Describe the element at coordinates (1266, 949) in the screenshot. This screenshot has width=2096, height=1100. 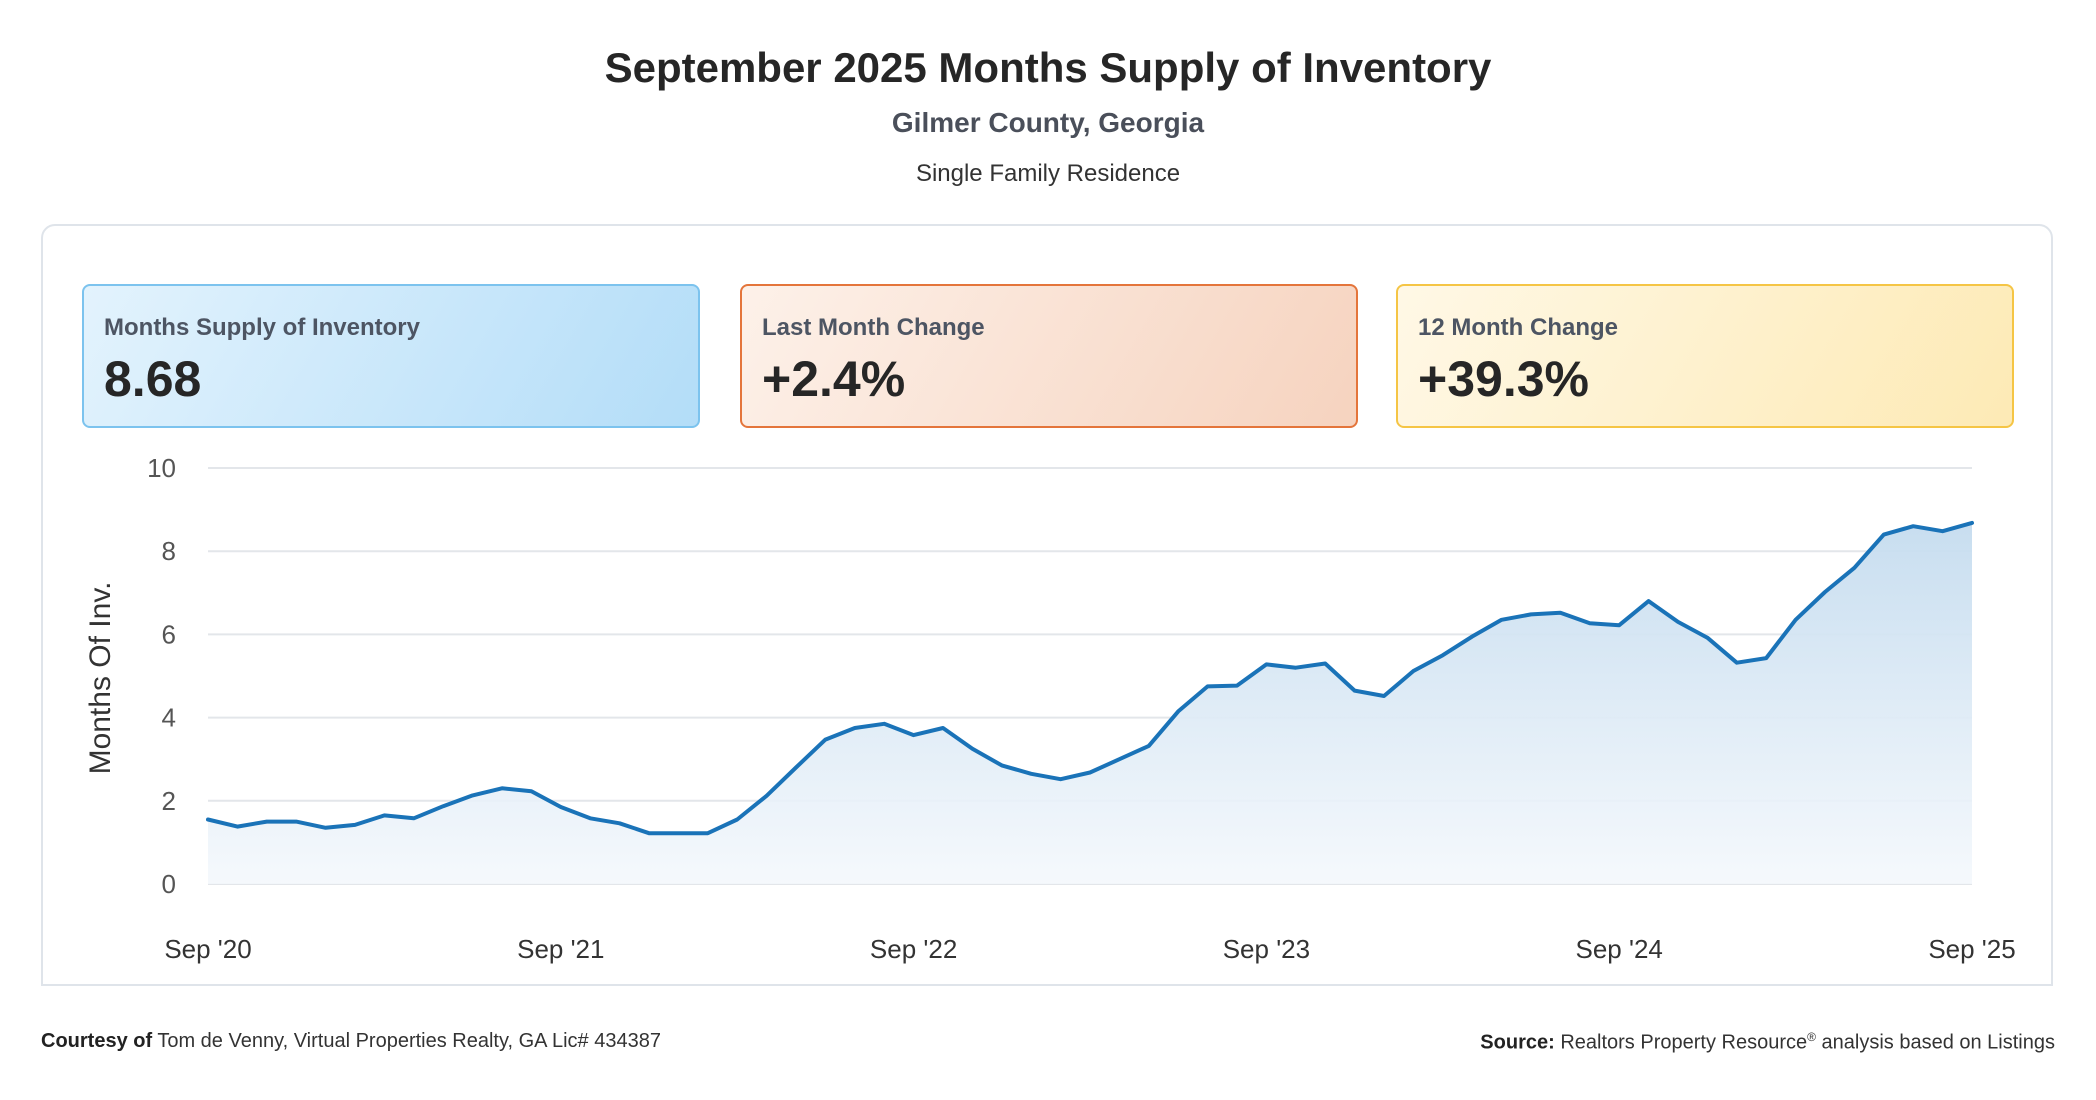
I see `x-tick-label: Sep '23` at that location.